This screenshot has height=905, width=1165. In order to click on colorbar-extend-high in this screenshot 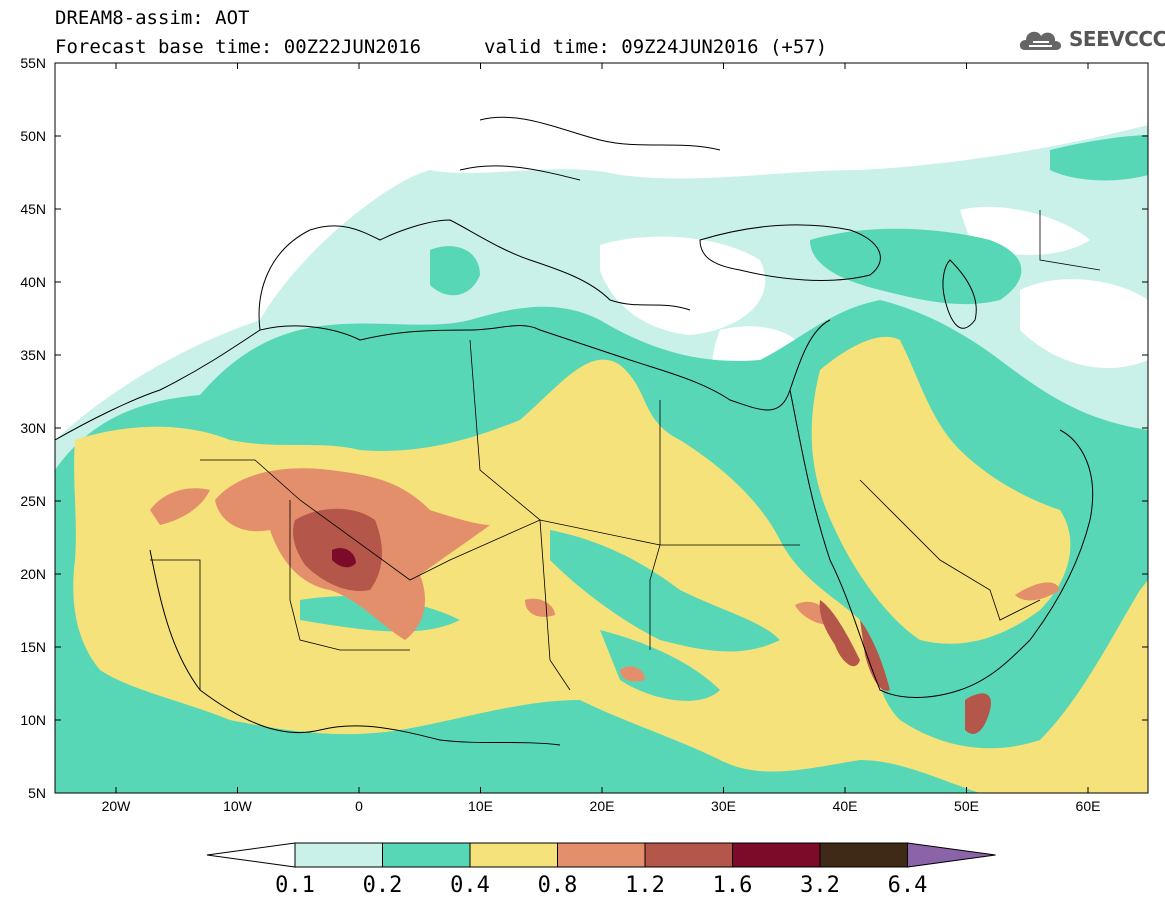, I will do `click(951, 855)`.